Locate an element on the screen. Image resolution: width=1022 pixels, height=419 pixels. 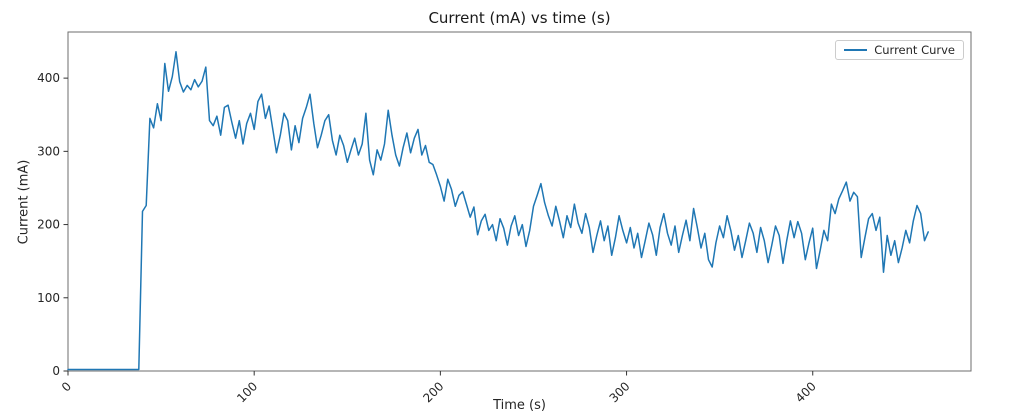
x-tick-label: 0 is located at coordinates (66, 386).